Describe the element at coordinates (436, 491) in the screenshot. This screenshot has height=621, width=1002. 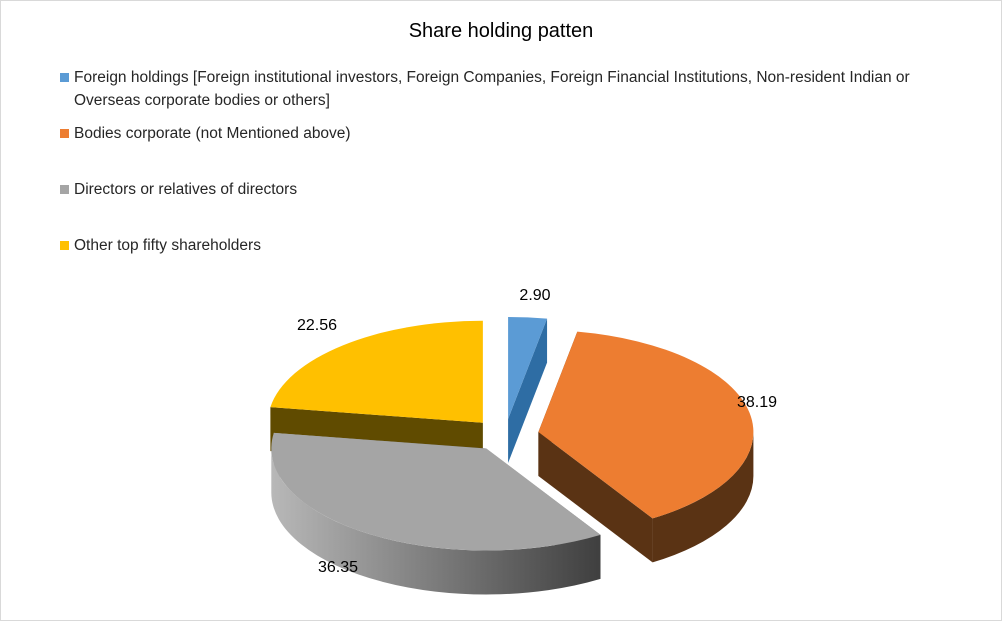
I see `pie-slice-directors` at that location.